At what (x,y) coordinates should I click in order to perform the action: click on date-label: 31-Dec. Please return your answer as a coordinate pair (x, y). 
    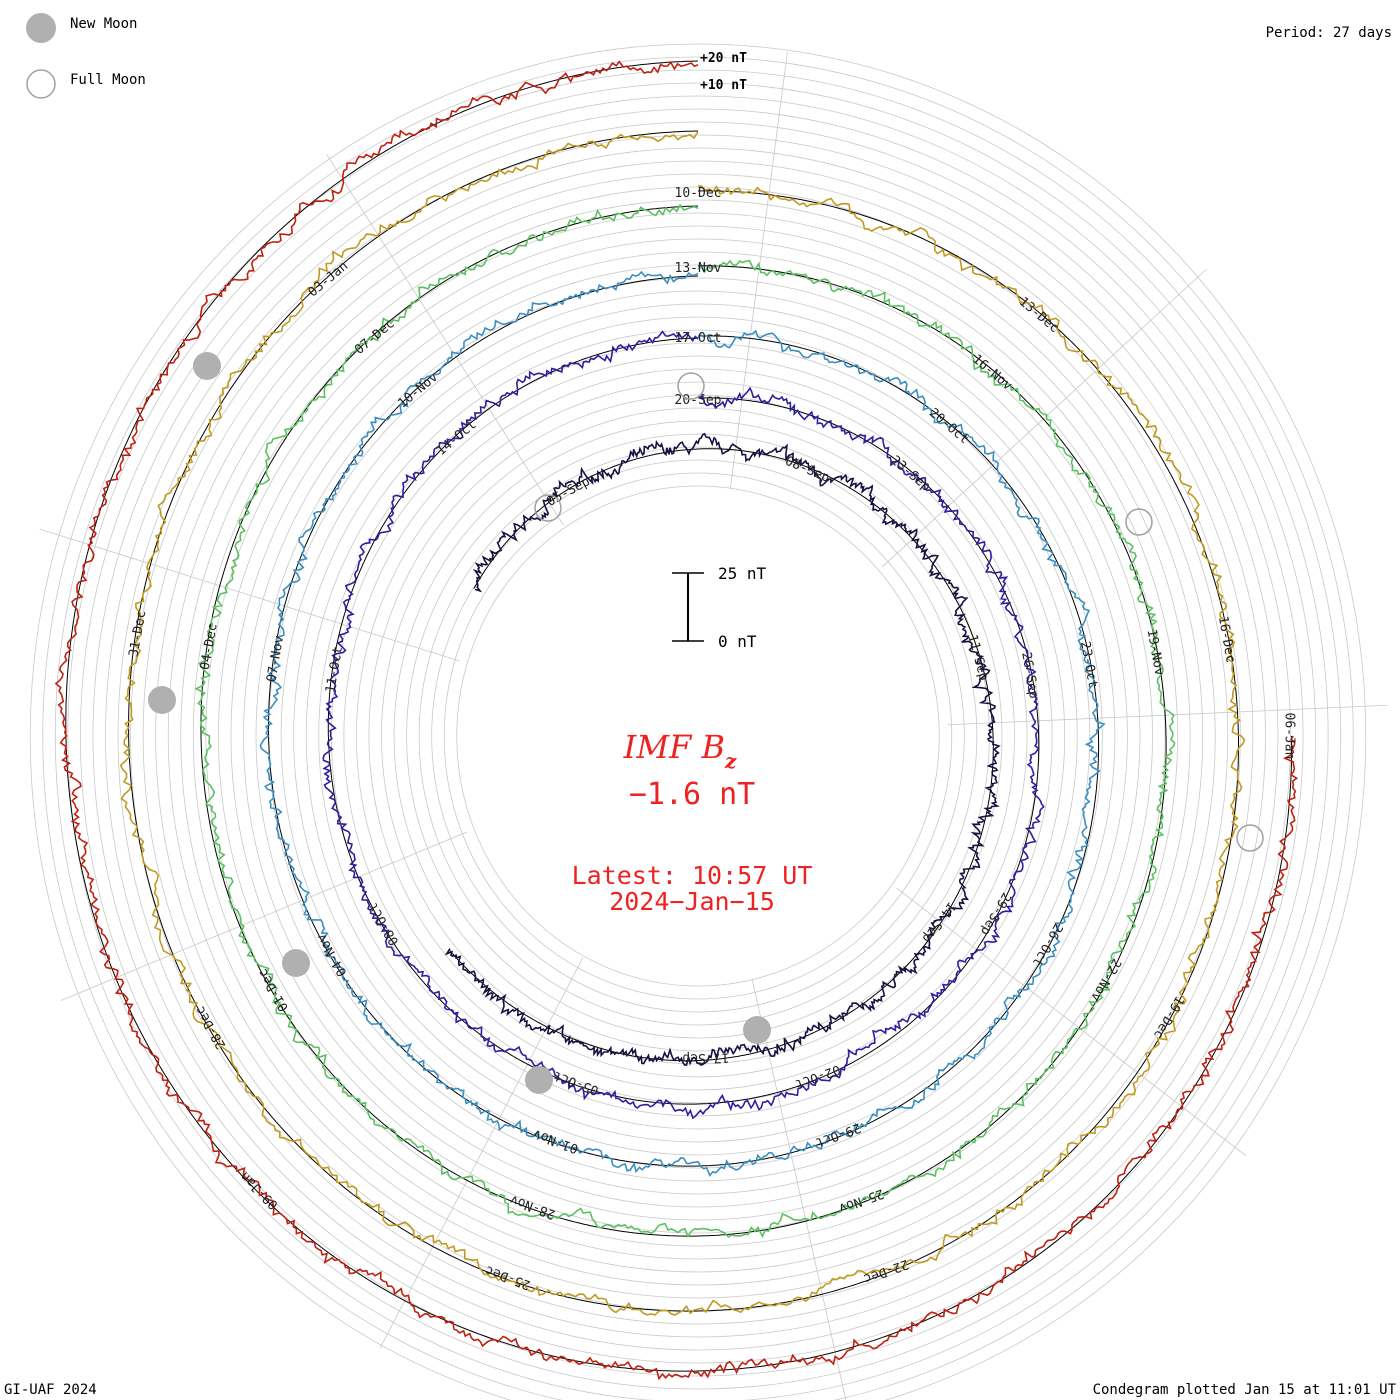
    Looking at the image, I should click on (137, 633).